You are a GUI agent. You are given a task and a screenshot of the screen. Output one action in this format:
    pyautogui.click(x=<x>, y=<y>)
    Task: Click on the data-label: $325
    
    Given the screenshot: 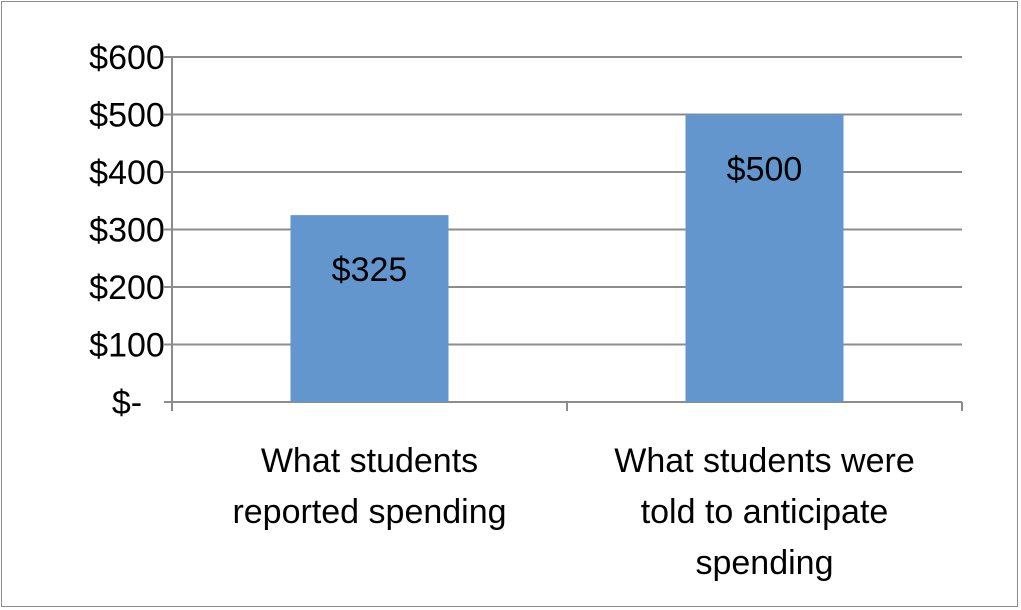 What is the action you would take?
    pyautogui.click(x=370, y=270)
    